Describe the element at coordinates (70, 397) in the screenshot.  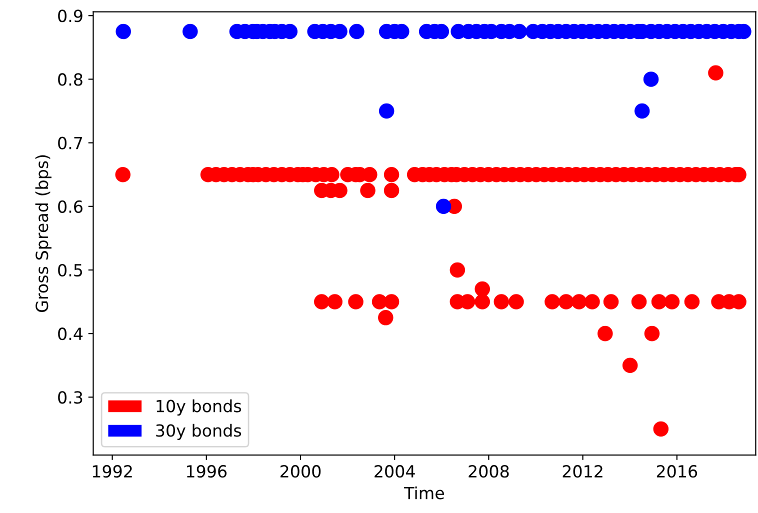
I see `y-tick-label: 0.3` at that location.